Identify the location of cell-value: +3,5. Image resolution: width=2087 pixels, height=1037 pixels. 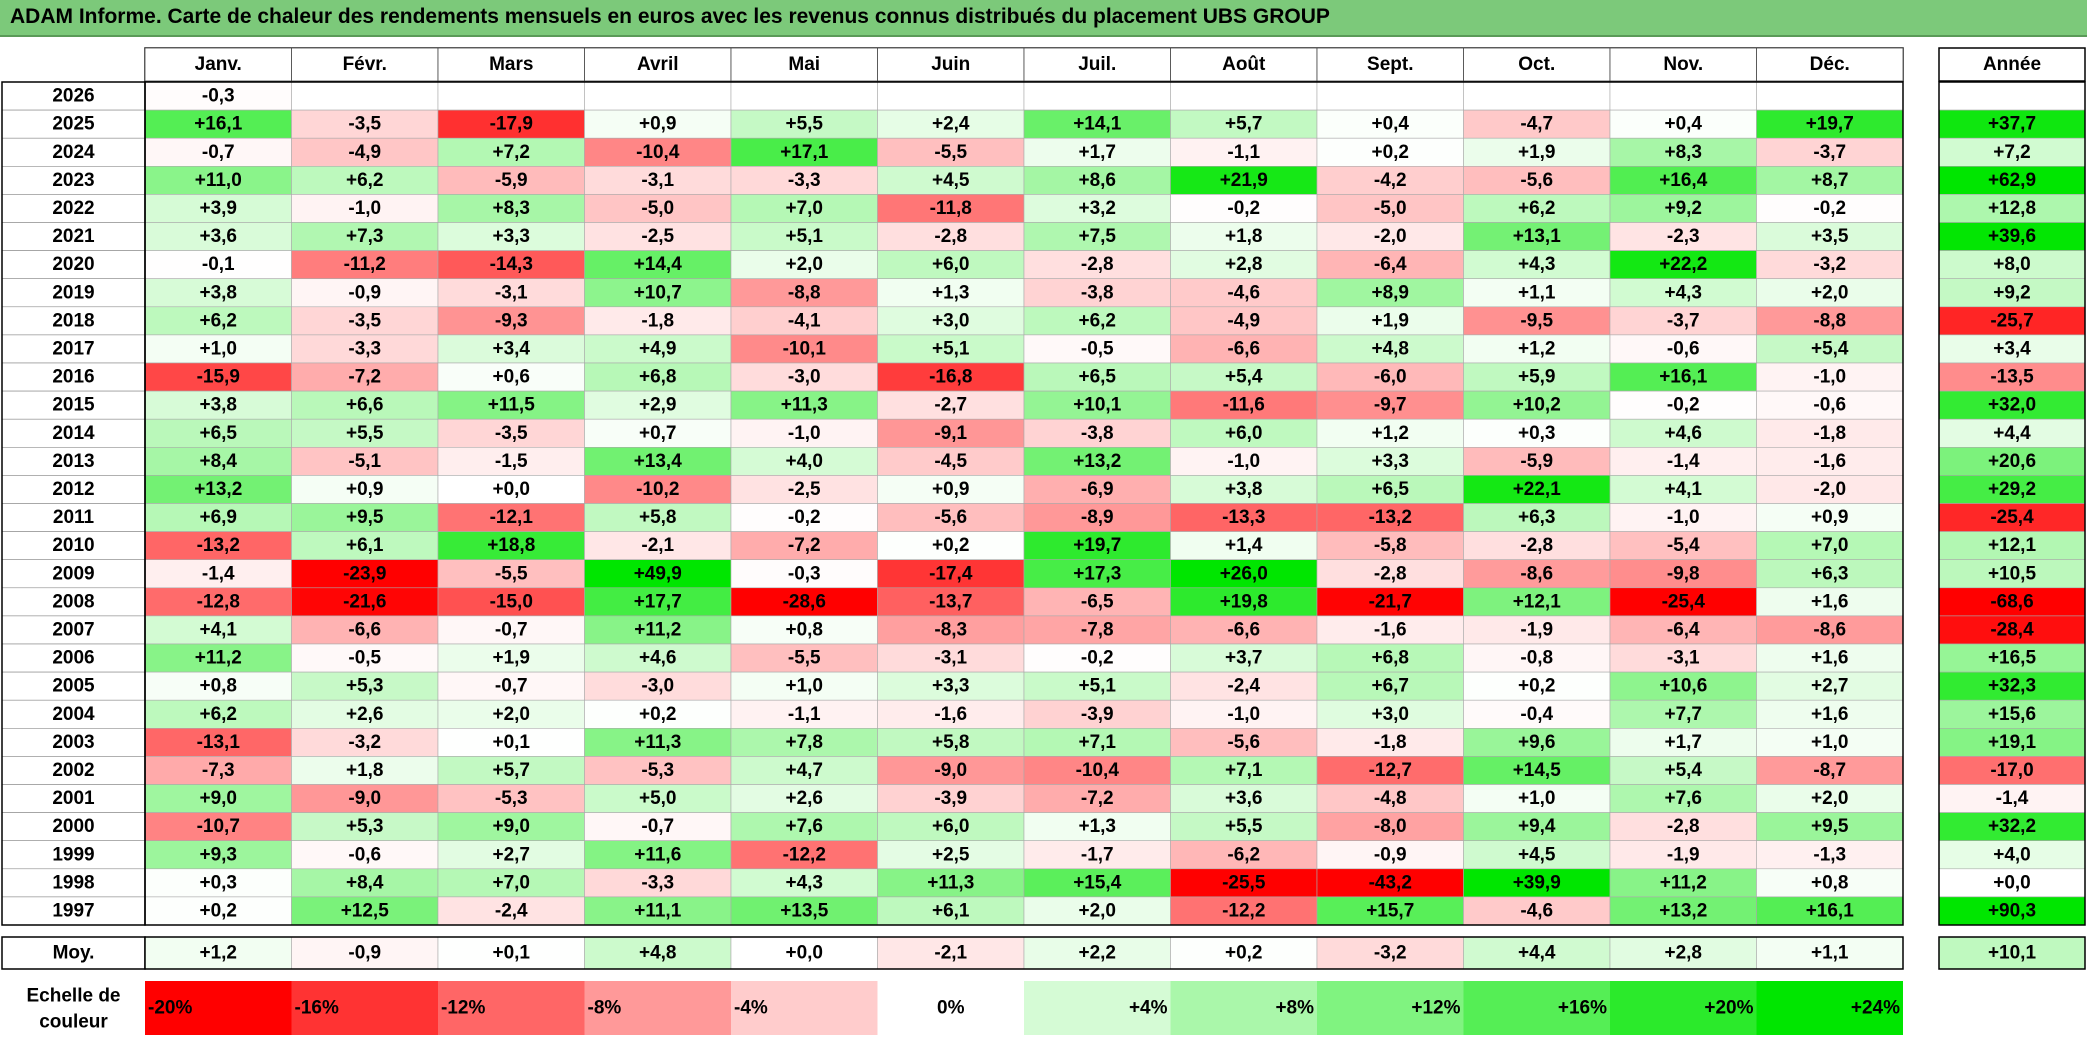
(1830, 236).